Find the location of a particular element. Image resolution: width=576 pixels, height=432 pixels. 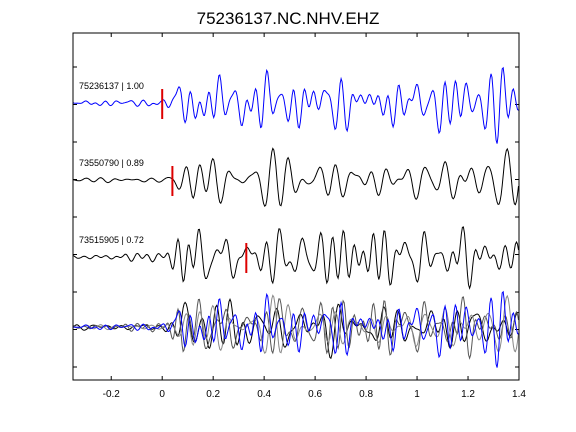

x-tick-label: 0.2 is located at coordinates (213, 394).